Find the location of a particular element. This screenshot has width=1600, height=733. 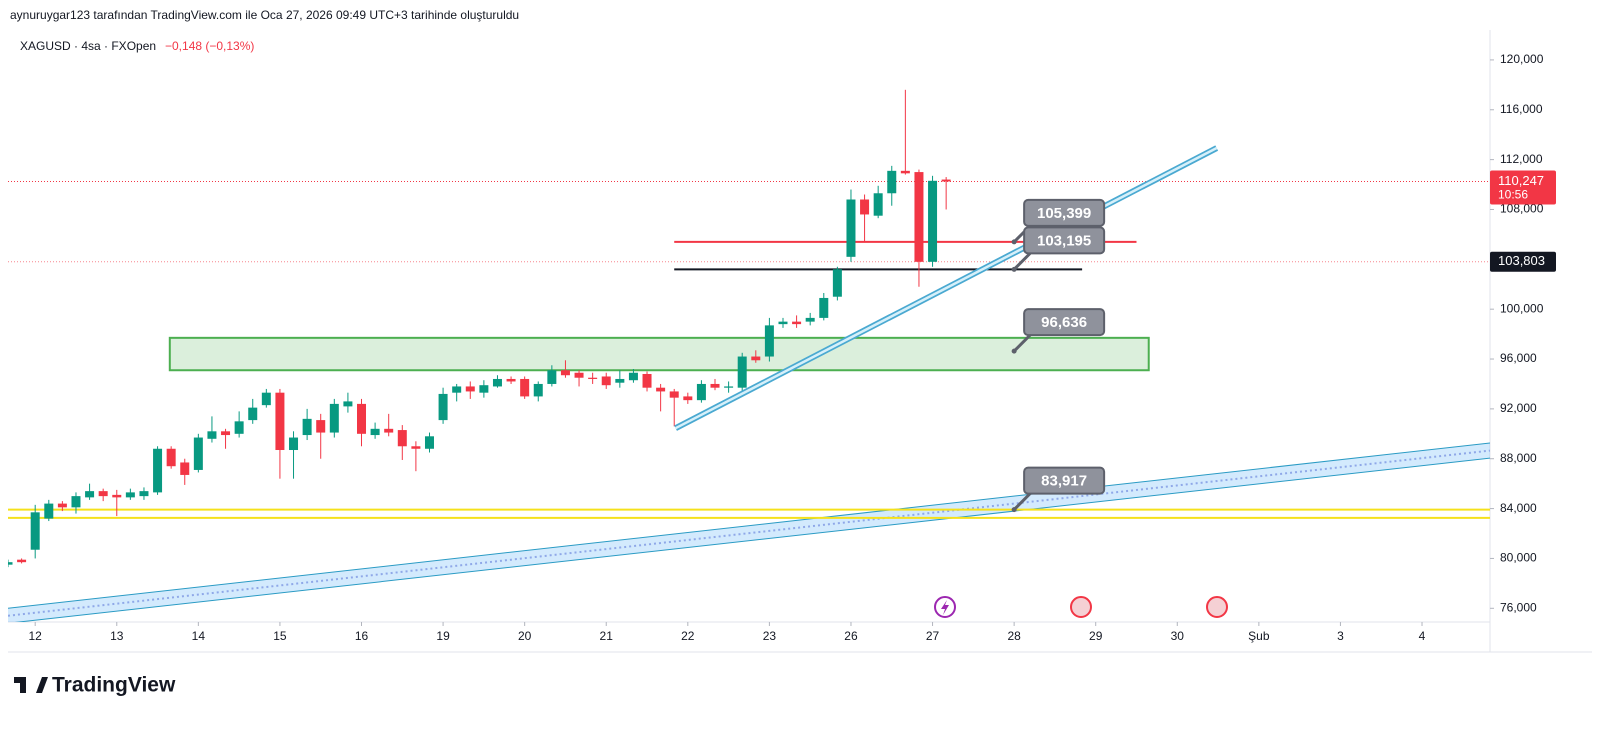

x-tick-label: Şub is located at coordinates (1259, 636).